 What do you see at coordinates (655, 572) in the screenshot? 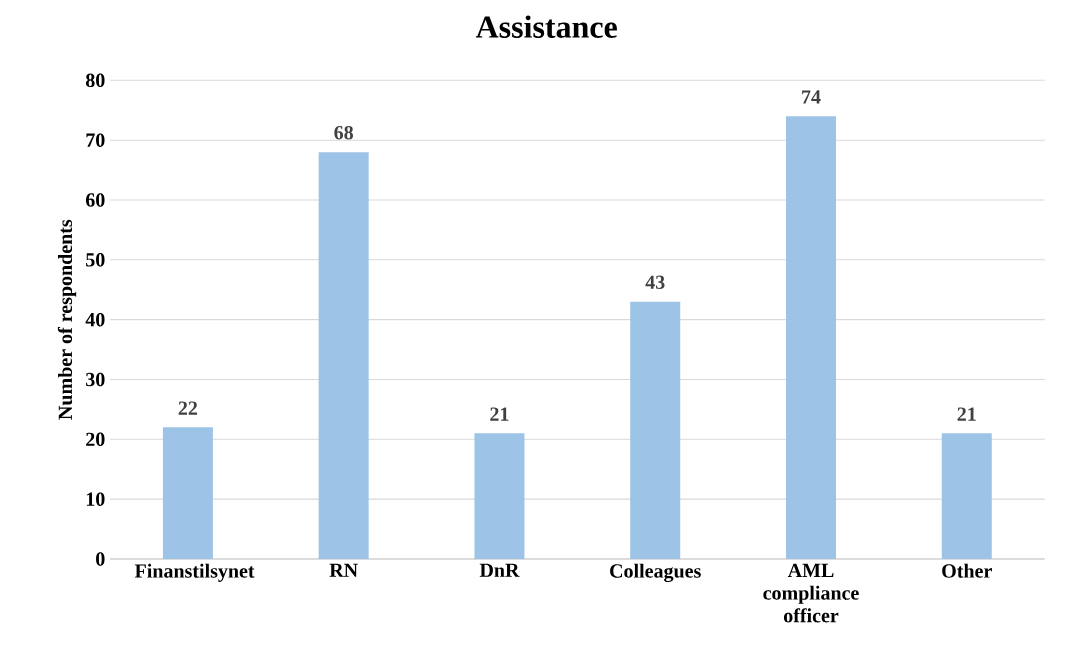
I see `x-tick-label: Colleagues` at bounding box center [655, 572].